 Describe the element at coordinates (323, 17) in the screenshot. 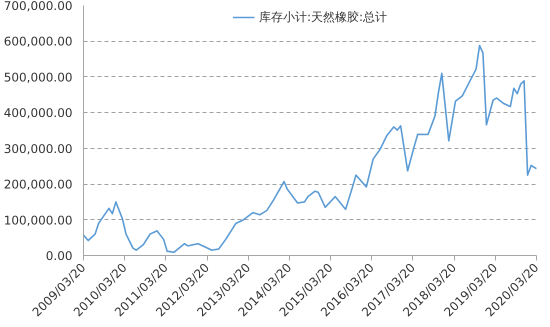

I see `legend-label: 库存小计:天然橡胶:总计` at that location.